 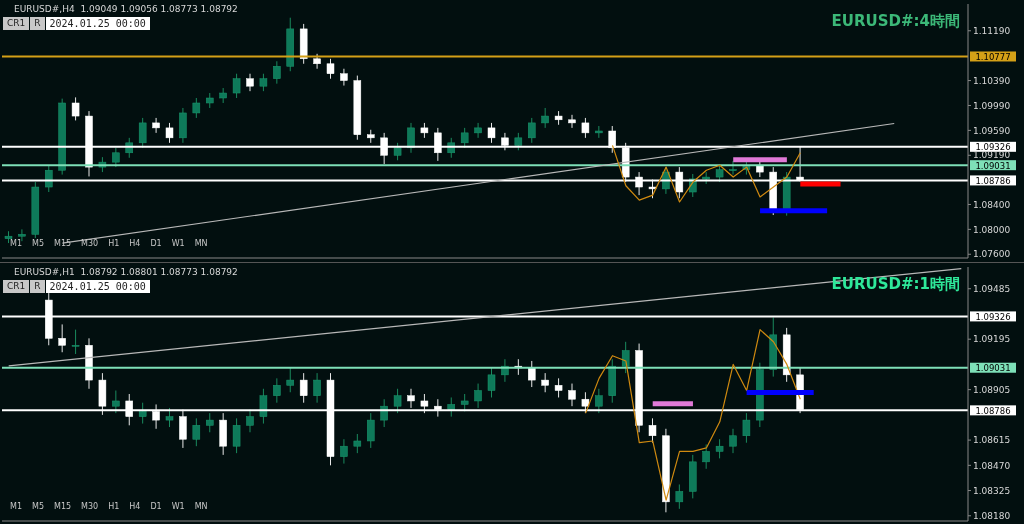 What do you see at coordinates (992, 229) in the screenshot?
I see `y-tick-label: 1.08000` at bounding box center [992, 229].